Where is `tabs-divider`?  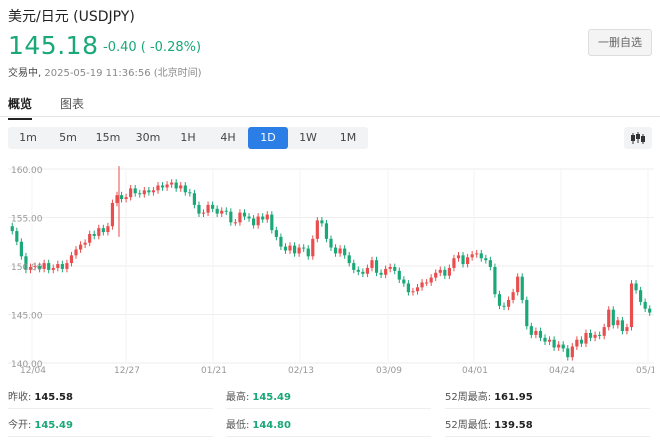 tabs-divider is located at coordinates (330, 116).